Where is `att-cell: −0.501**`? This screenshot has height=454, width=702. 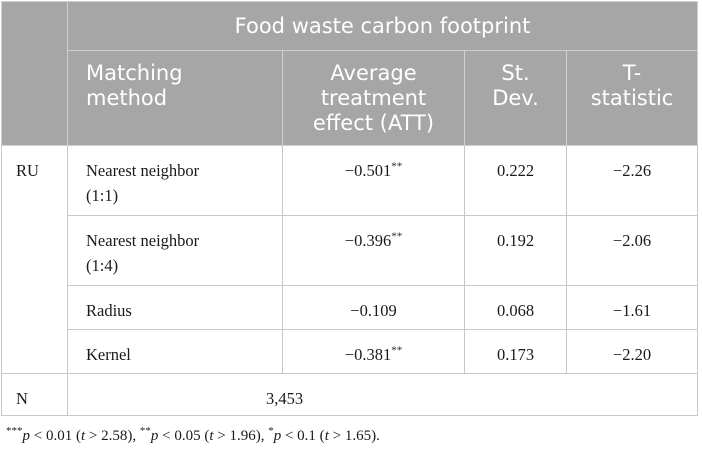
att-cell: −0.501** is located at coordinates (373, 180).